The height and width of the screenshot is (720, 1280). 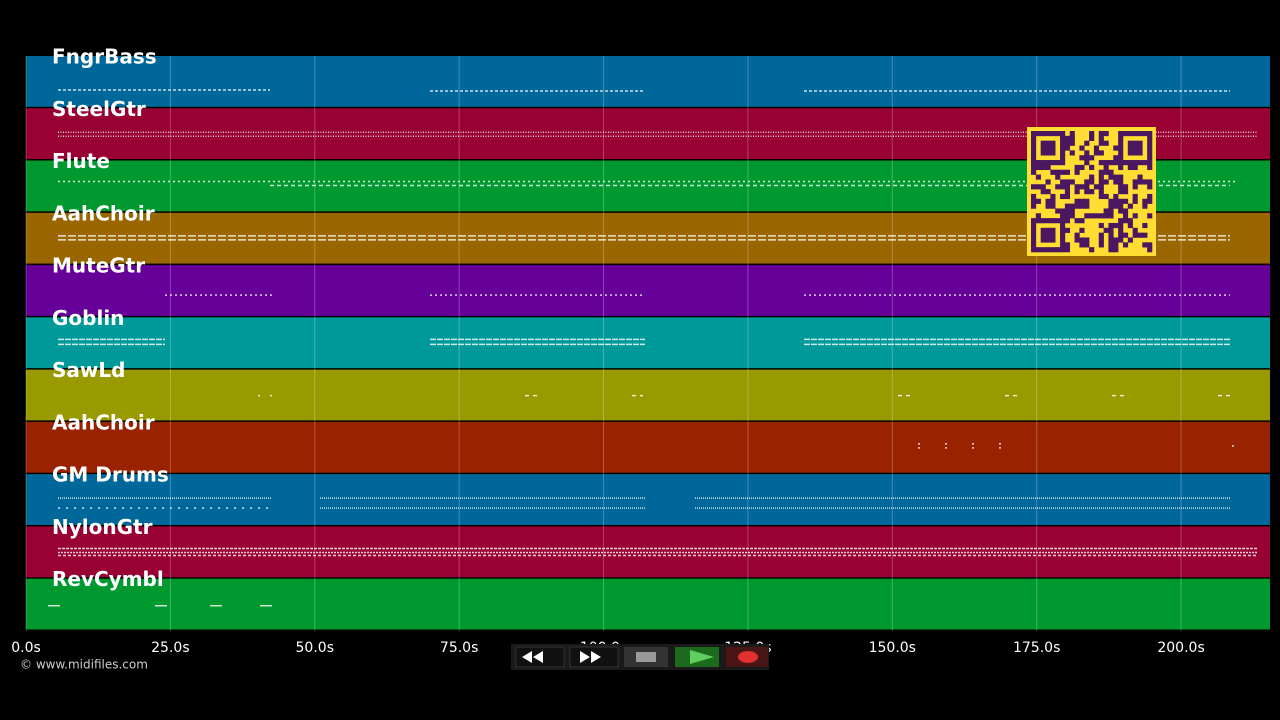 I want to click on track-name: NylonGtr, so click(x=102, y=527).